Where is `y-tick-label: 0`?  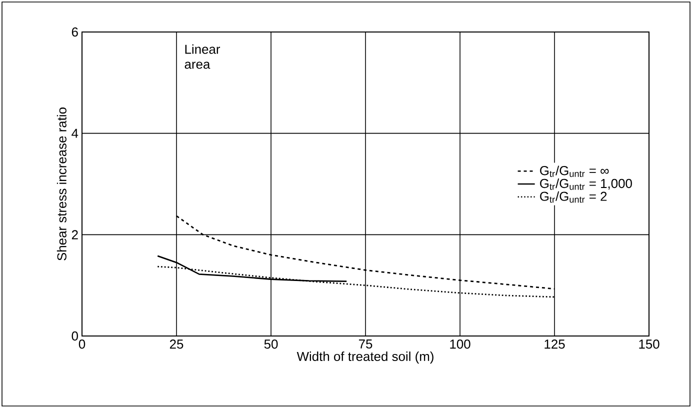
y-tick-label: 0 is located at coordinates (75, 336).